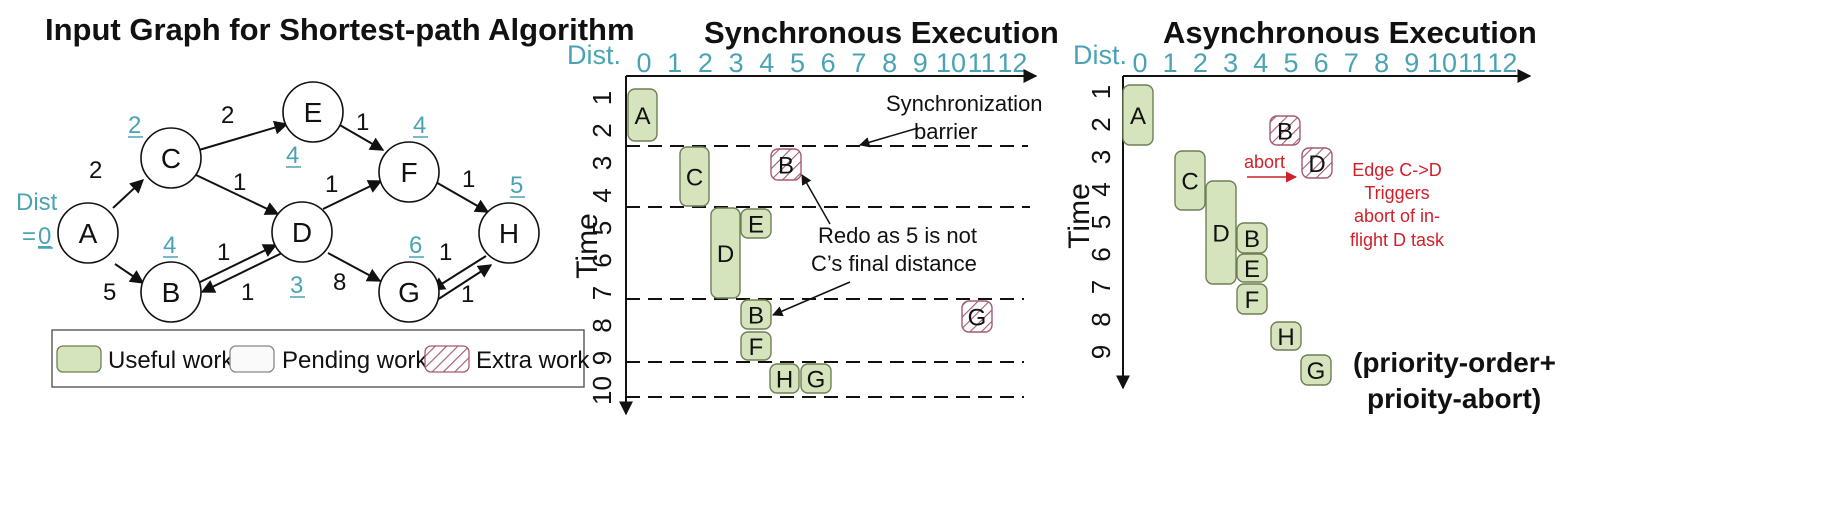  Describe the element at coordinates (602, 163) in the screenshot. I see `sync-y-tick-3: 3` at that location.